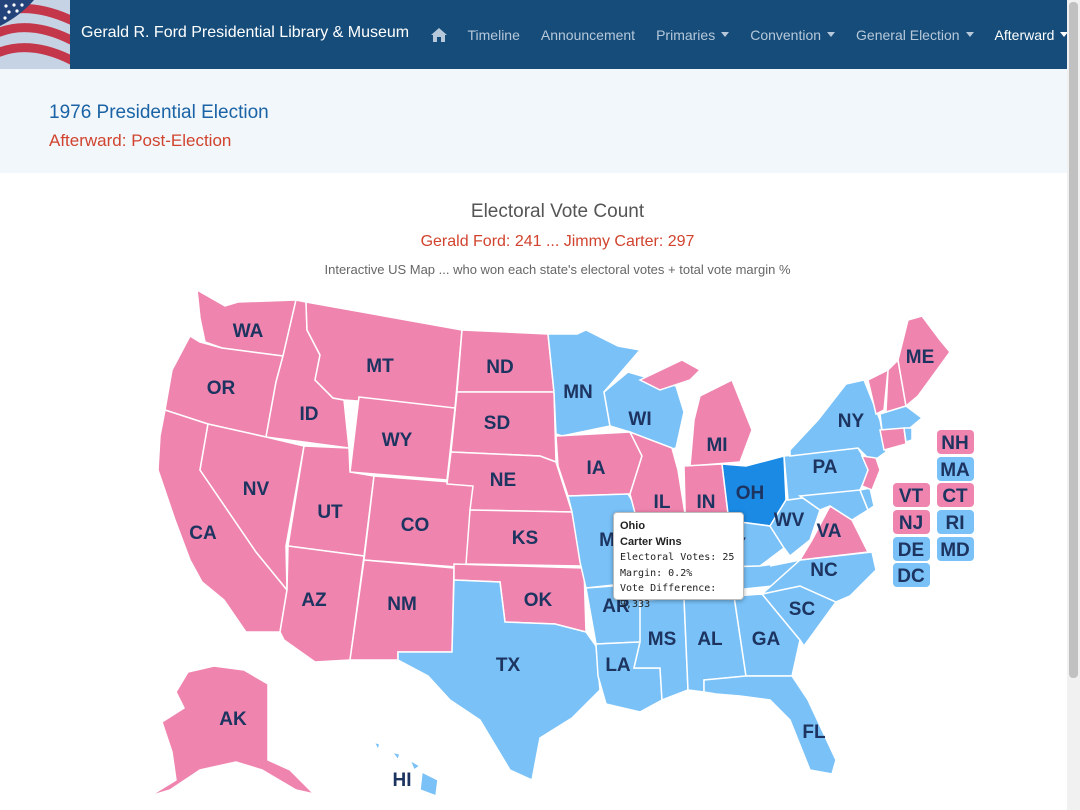  I want to click on nav-general-election-dropdown: General Election, so click(915, 35).